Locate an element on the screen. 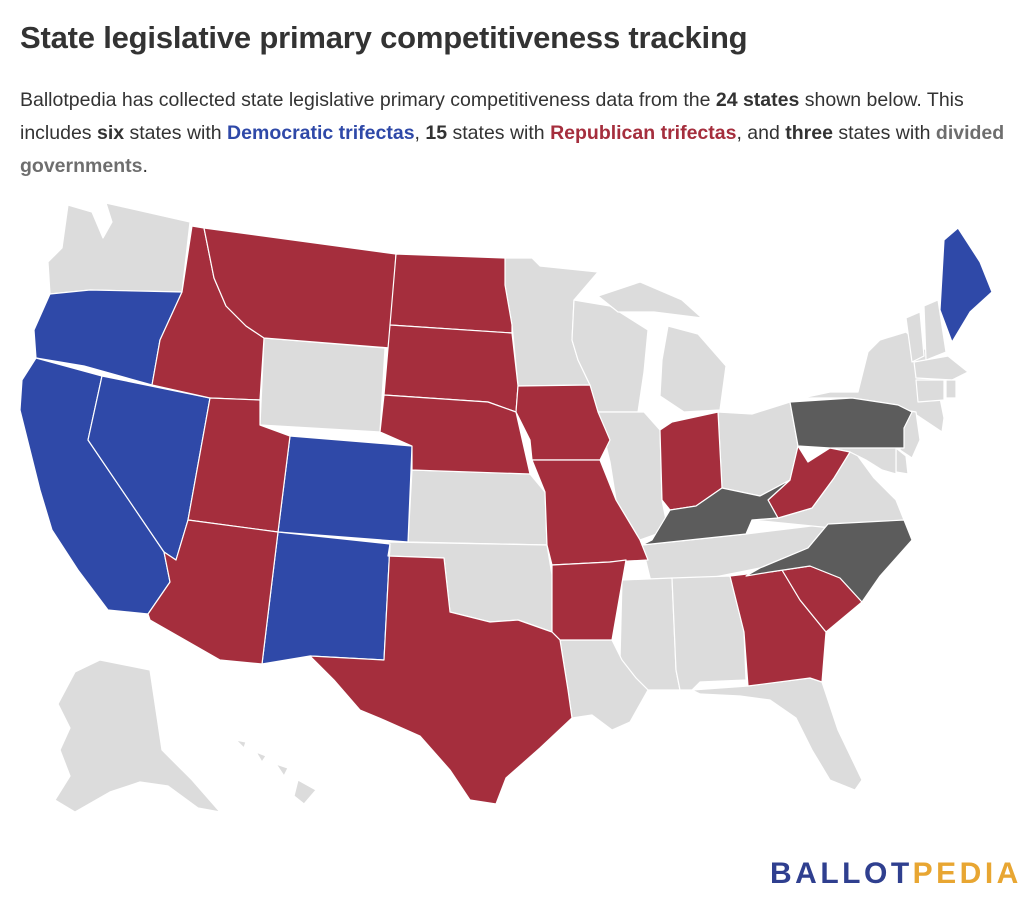 This screenshot has height=920, width=1024. state-kansas is located at coordinates (477, 507).